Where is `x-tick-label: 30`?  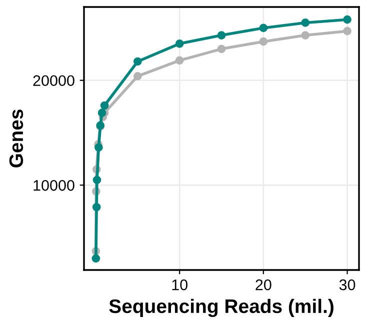
x-tick-label: 30 is located at coordinates (347, 284).